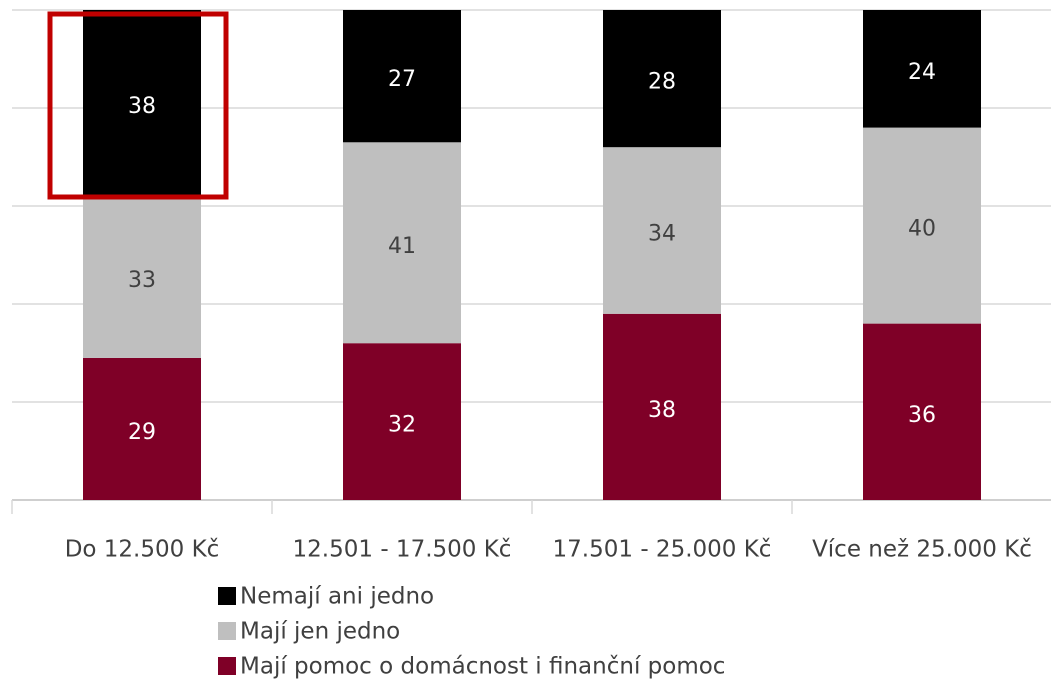  What do you see at coordinates (402, 79) in the screenshot?
I see `data-label: 27` at bounding box center [402, 79].